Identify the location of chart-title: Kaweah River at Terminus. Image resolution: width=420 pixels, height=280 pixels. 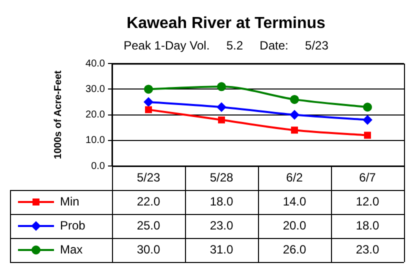
(226, 23).